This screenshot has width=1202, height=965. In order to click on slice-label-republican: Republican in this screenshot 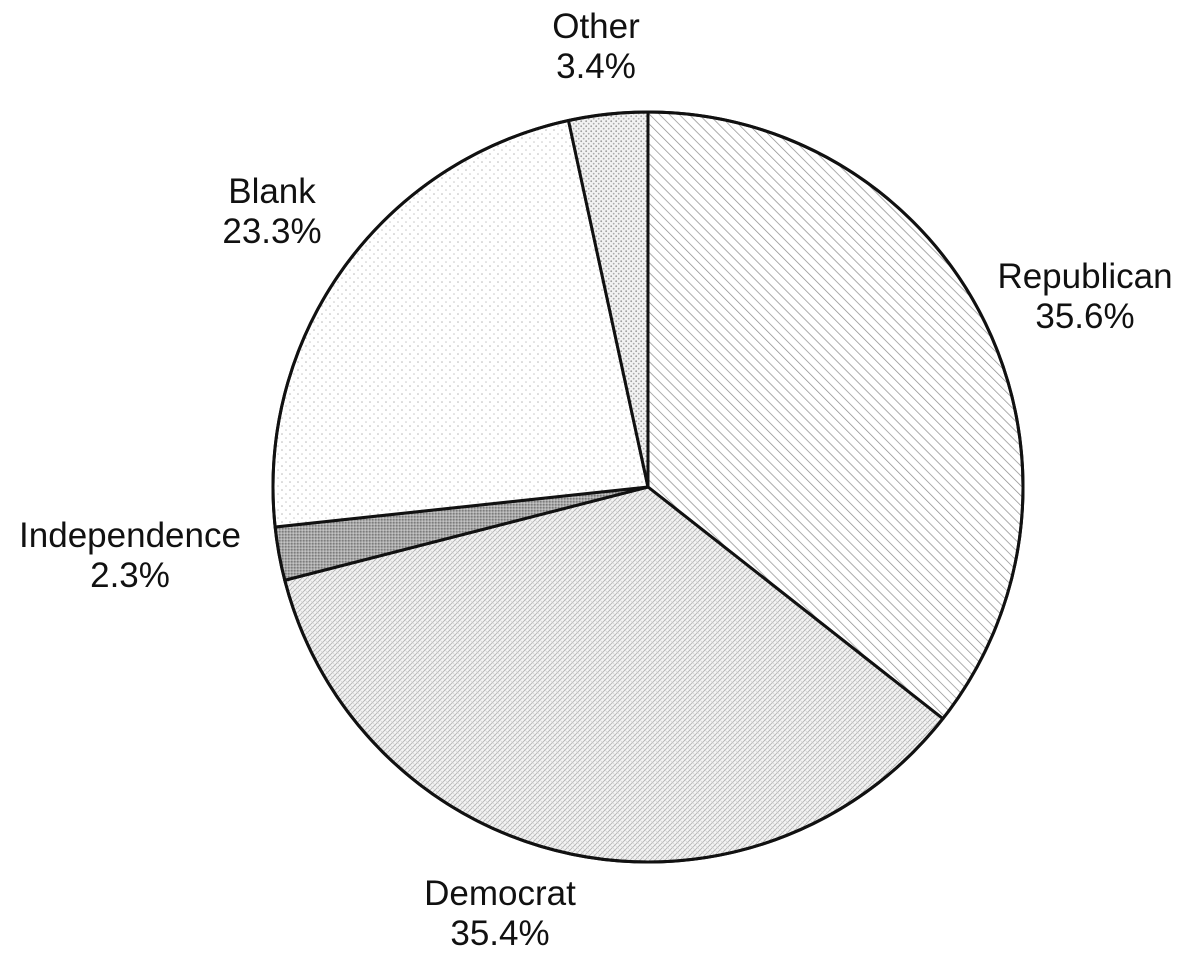, I will do `click(1084, 276)`.